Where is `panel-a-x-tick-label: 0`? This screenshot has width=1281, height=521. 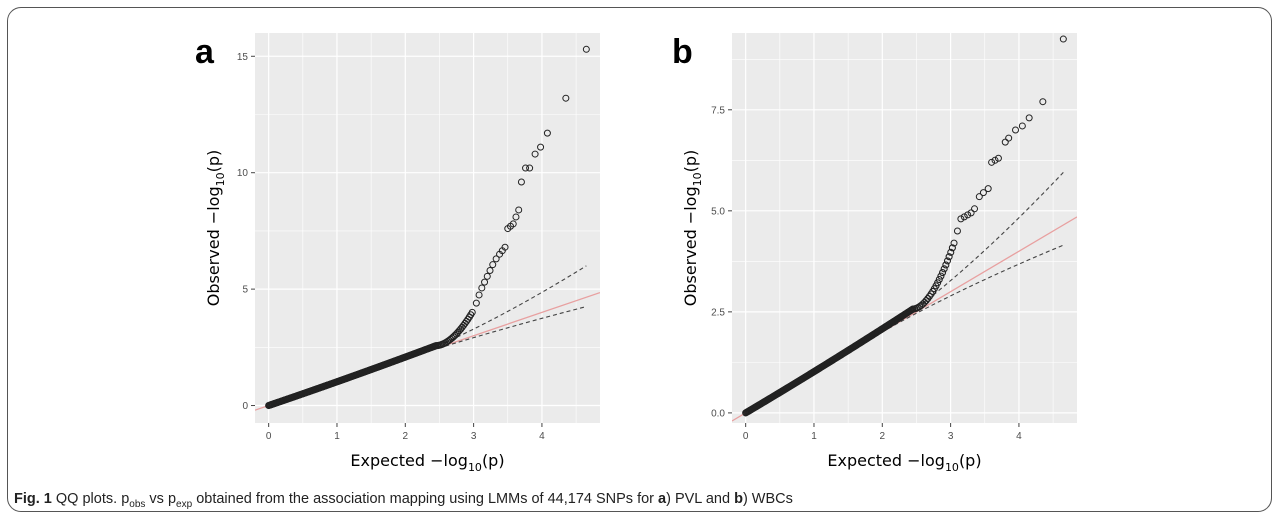 panel-a-x-tick-label: 0 is located at coordinates (269, 436).